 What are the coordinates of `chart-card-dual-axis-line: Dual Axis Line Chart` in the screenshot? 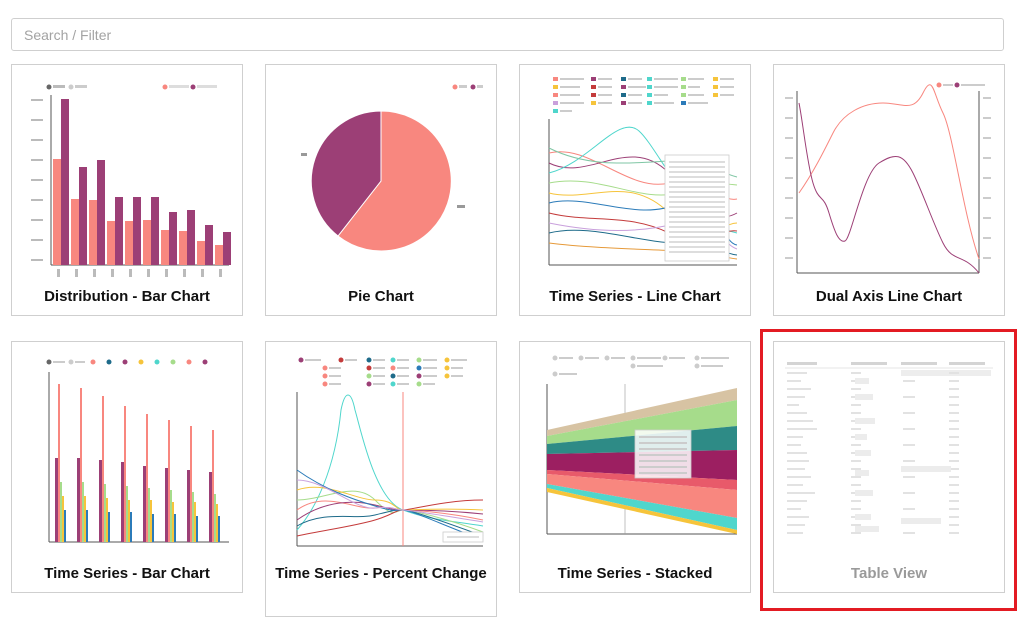 It's located at (889, 190).